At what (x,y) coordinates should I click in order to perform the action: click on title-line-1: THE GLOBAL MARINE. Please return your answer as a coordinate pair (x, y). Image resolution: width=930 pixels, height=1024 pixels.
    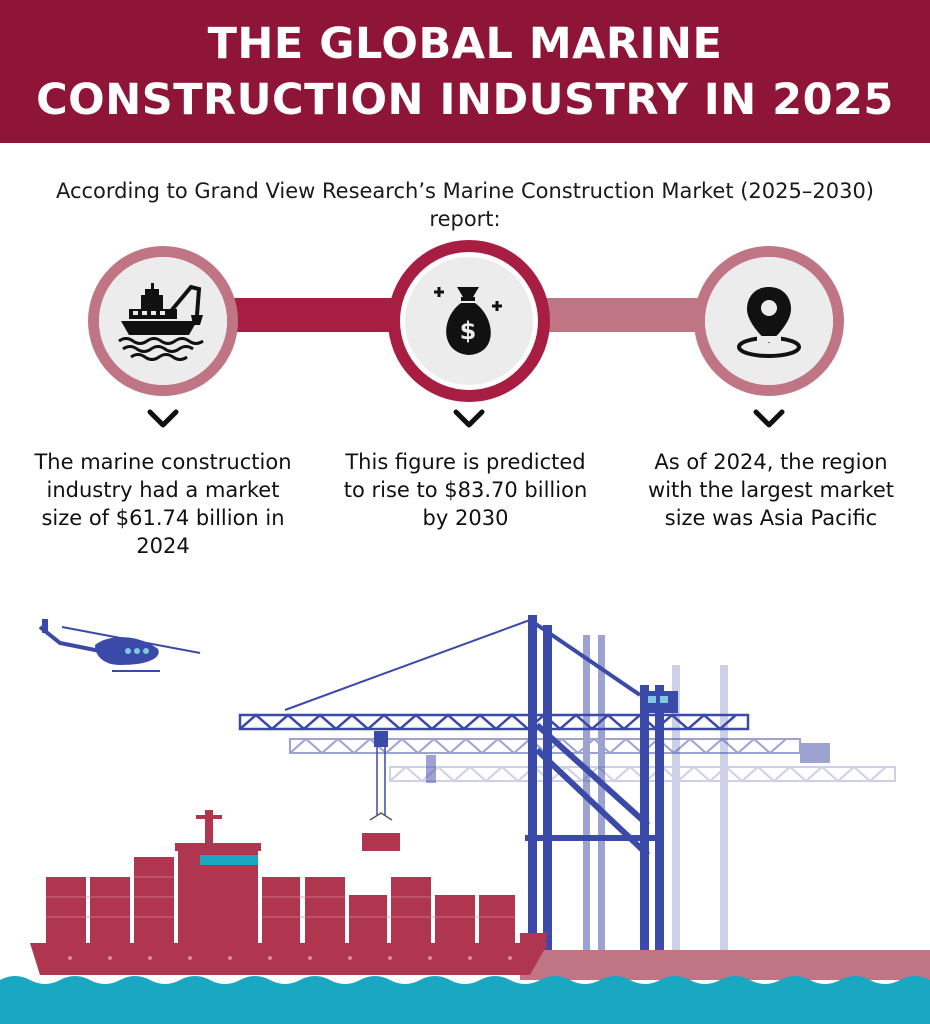
    Looking at the image, I should click on (465, 43).